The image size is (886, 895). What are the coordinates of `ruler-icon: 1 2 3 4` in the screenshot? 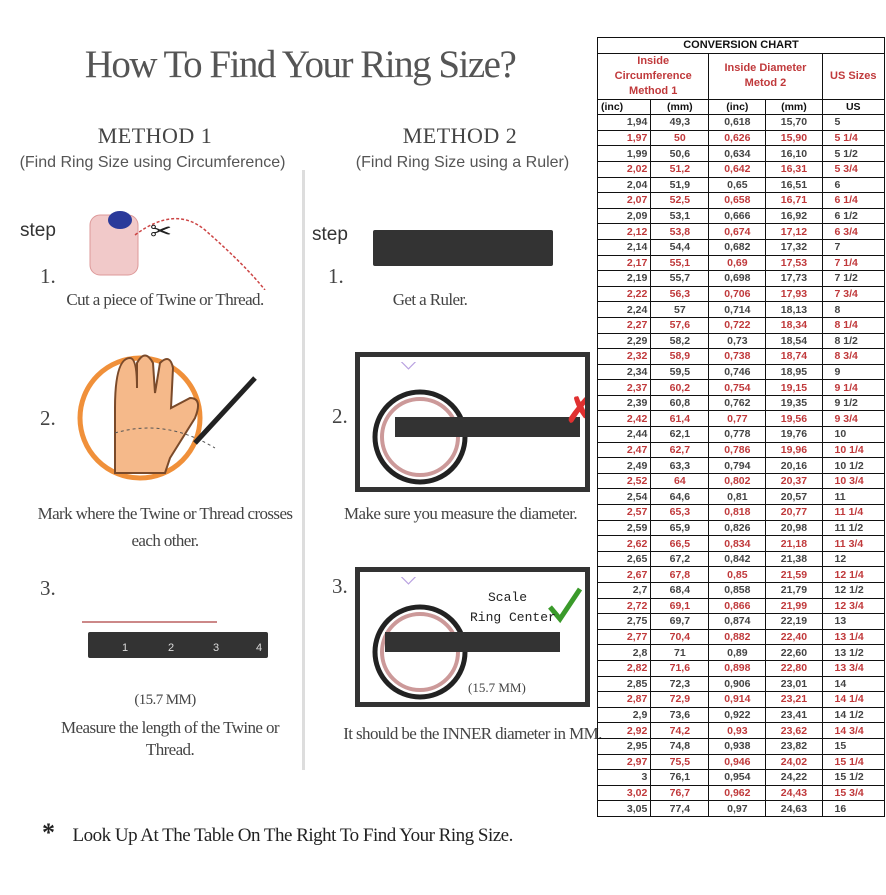 It's located at (178, 645).